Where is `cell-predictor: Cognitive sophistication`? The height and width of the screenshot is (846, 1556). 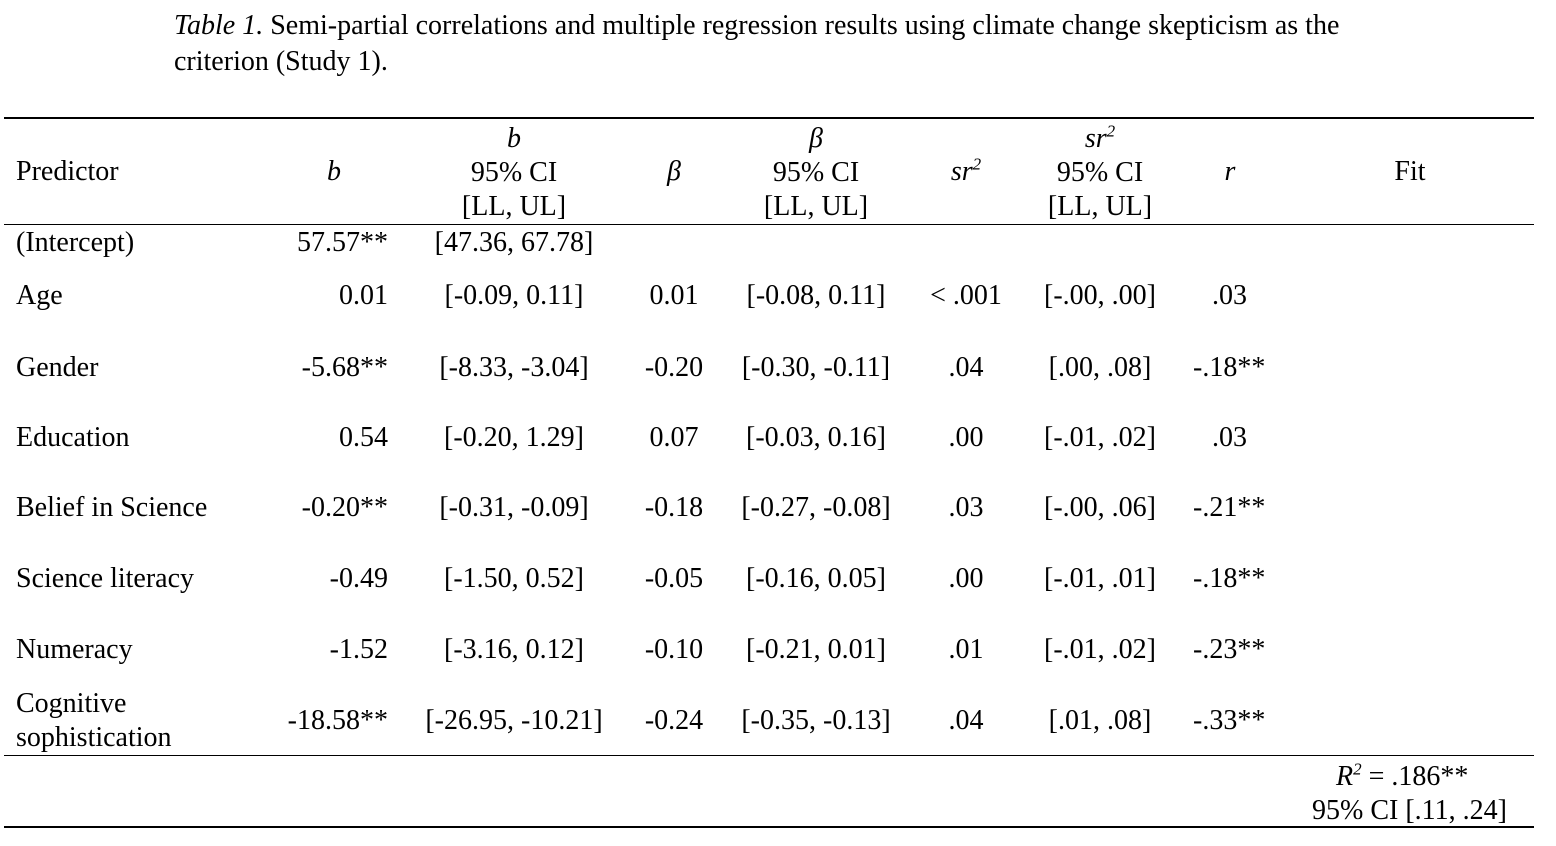 cell-predictor: Cognitive sophistication is located at coordinates (94, 721).